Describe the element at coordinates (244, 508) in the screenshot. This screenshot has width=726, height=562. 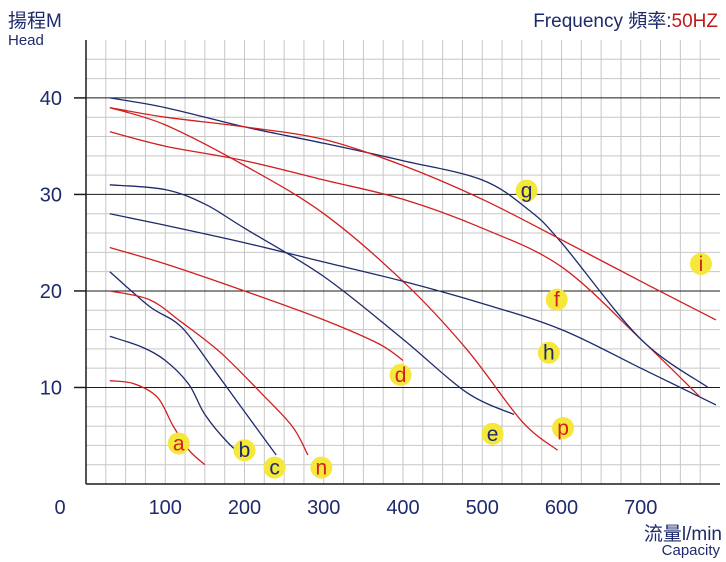
I see `x-tick-label: 200` at that location.